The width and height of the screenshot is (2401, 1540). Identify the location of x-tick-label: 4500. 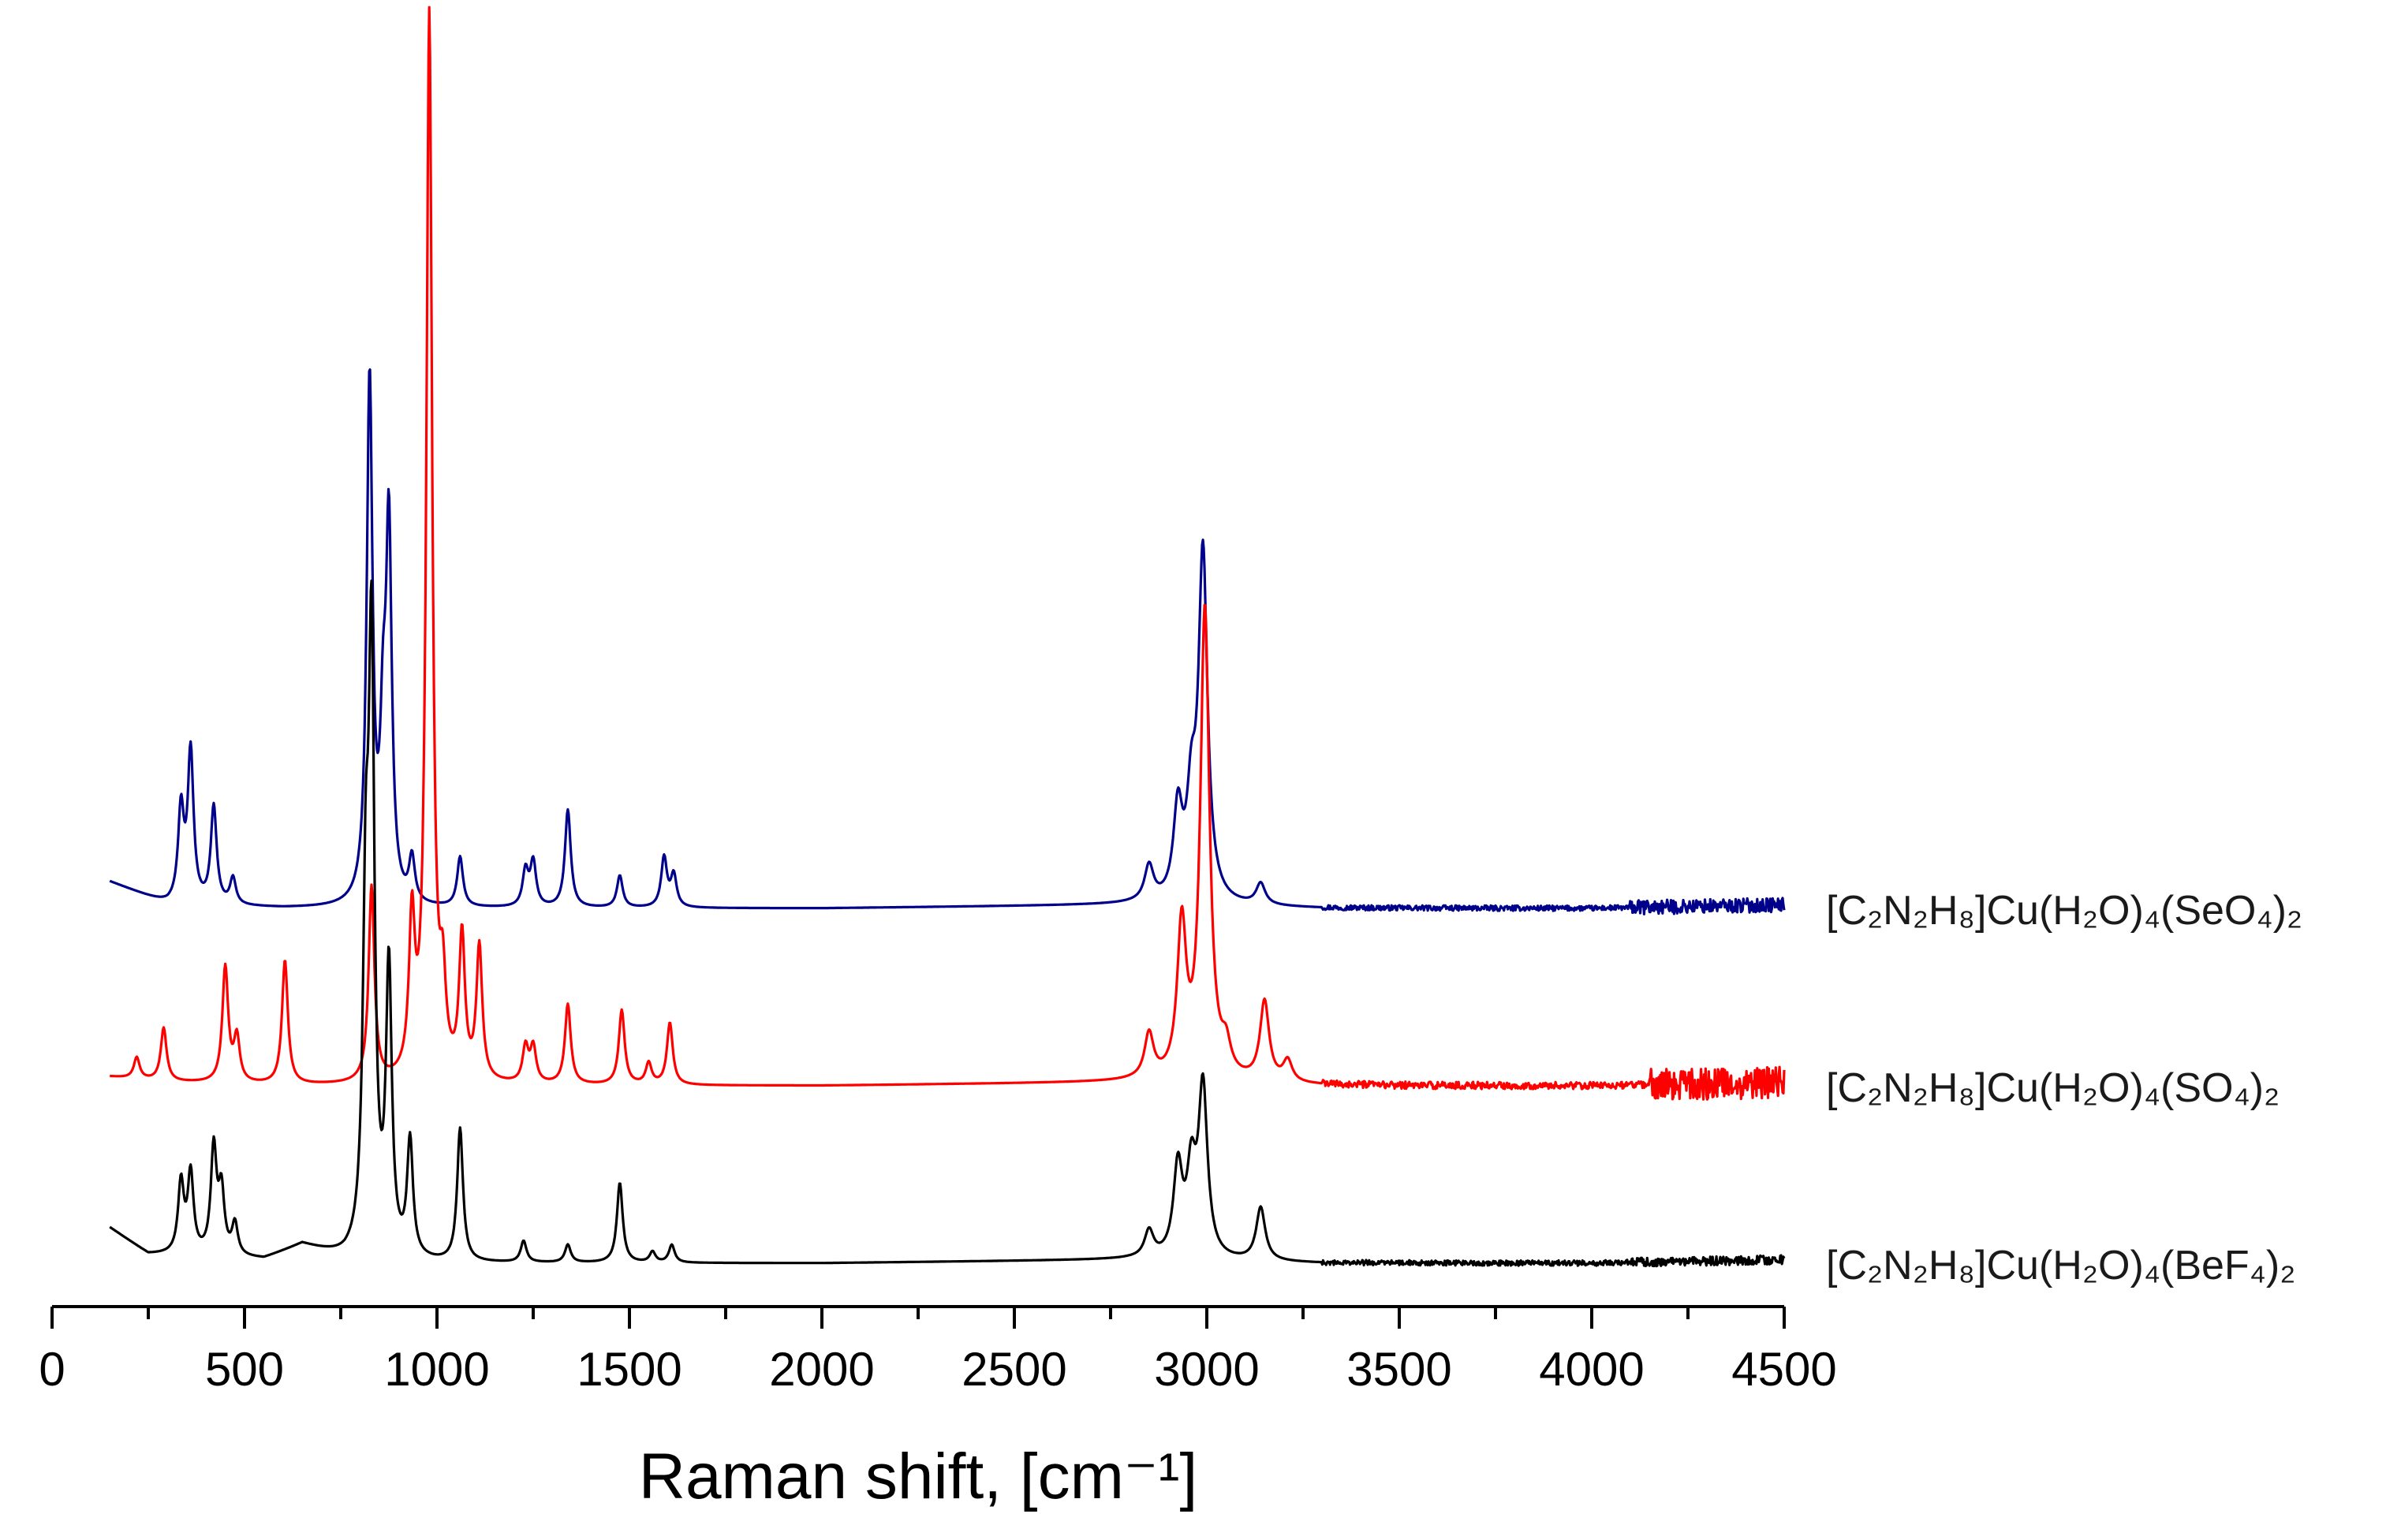
(1783, 1369).